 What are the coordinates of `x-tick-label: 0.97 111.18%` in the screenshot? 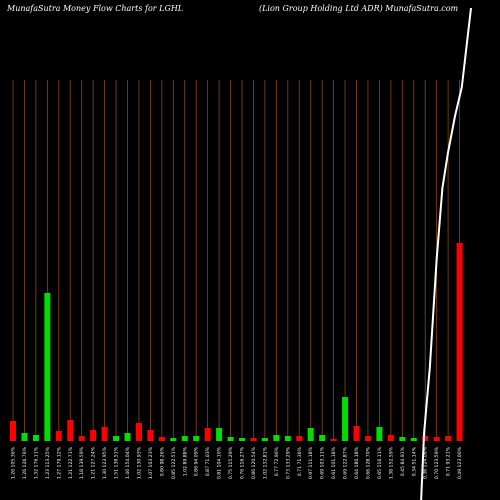 It's located at (311, 462).